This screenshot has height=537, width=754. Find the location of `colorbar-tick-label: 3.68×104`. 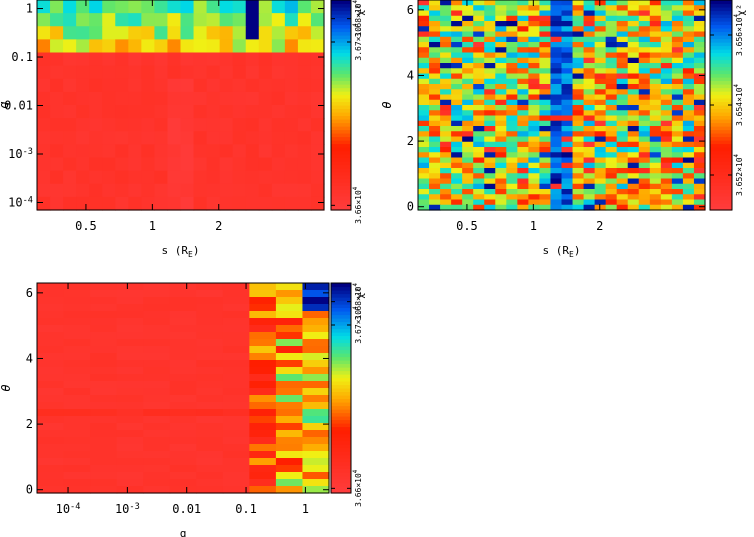

colorbar-tick-label: 3.68×104 is located at coordinates (358, 302).